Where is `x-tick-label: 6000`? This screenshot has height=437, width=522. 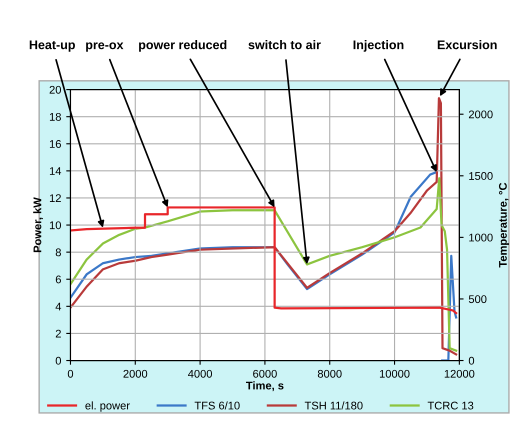
x-tick-label: 6000 is located at coordinates (265, 374).